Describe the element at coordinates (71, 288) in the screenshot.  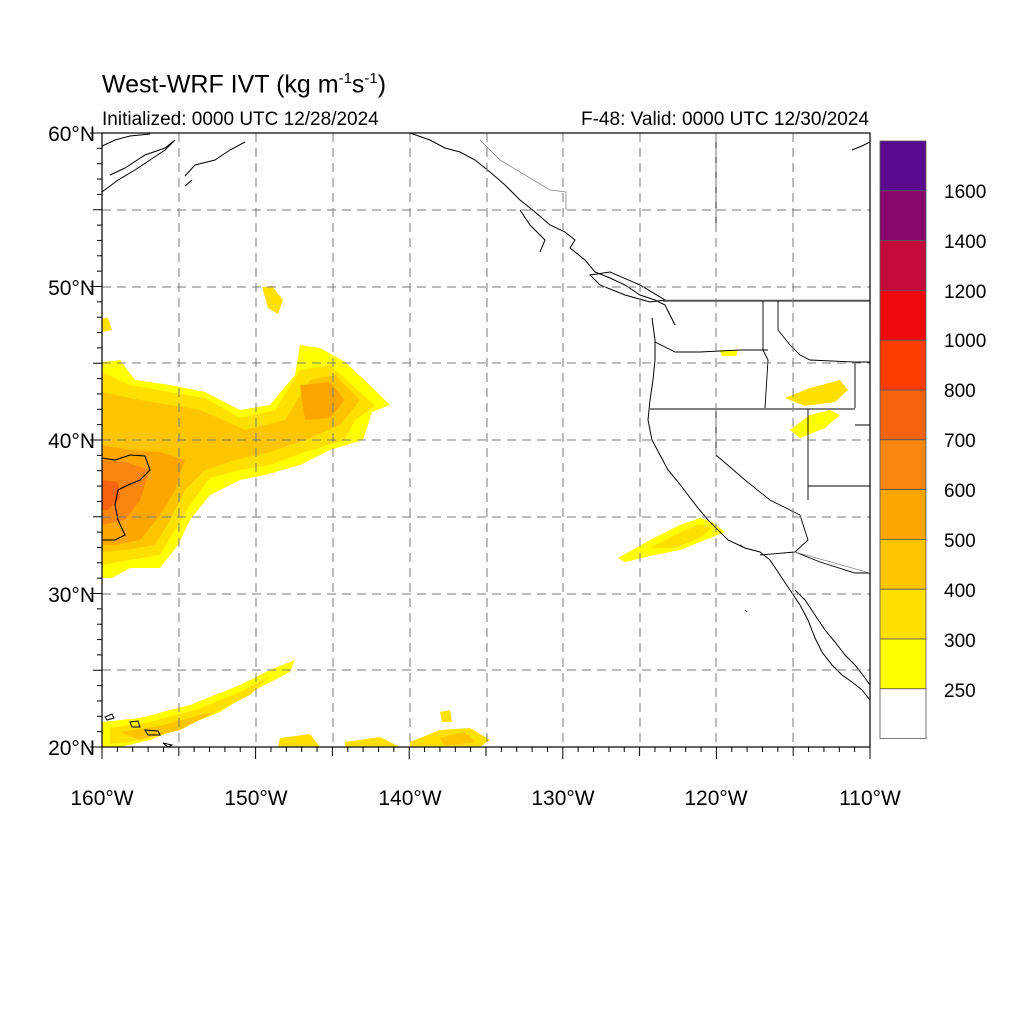
I see `lat-label-50: 50°N` at that location.